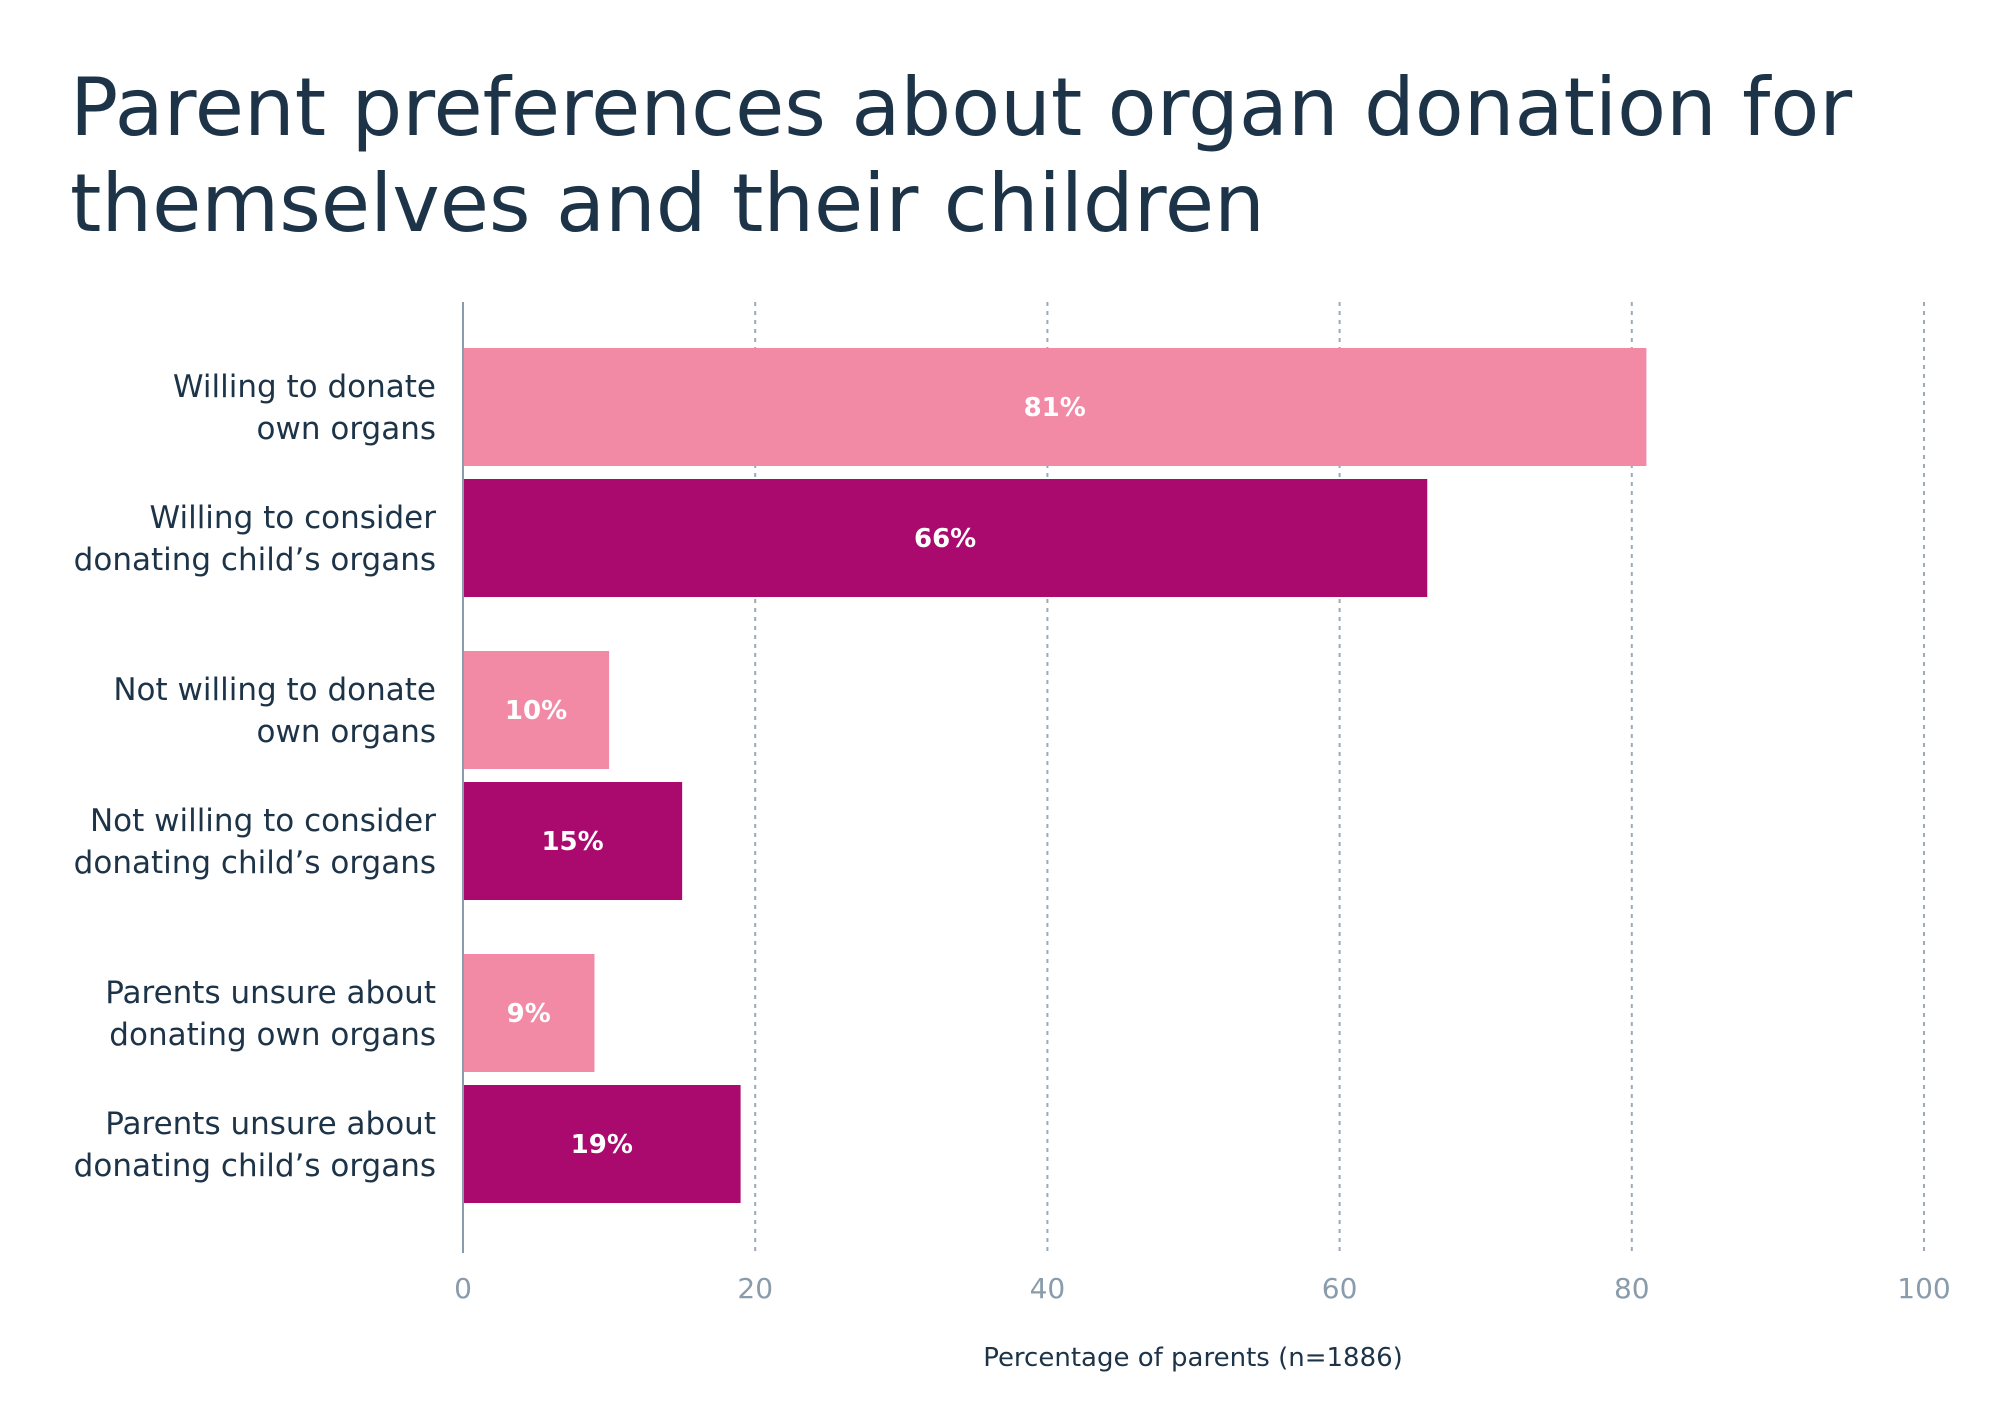 Image resolution: width=2008 pixels, height=1417 pixels. I want to click on x-axis-title: Percentage of parents (n=1886), so click(1193, 1358).